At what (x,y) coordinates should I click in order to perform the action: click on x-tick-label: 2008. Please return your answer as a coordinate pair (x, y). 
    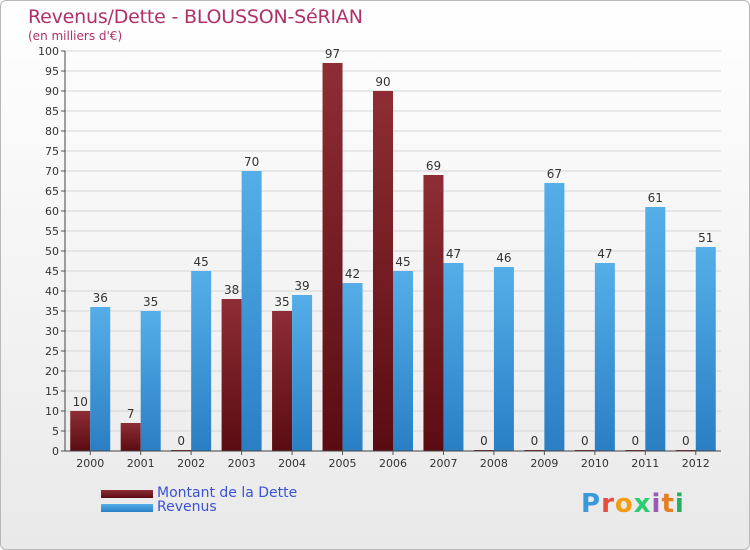
    Looking at the image, I should click on (494, 463).